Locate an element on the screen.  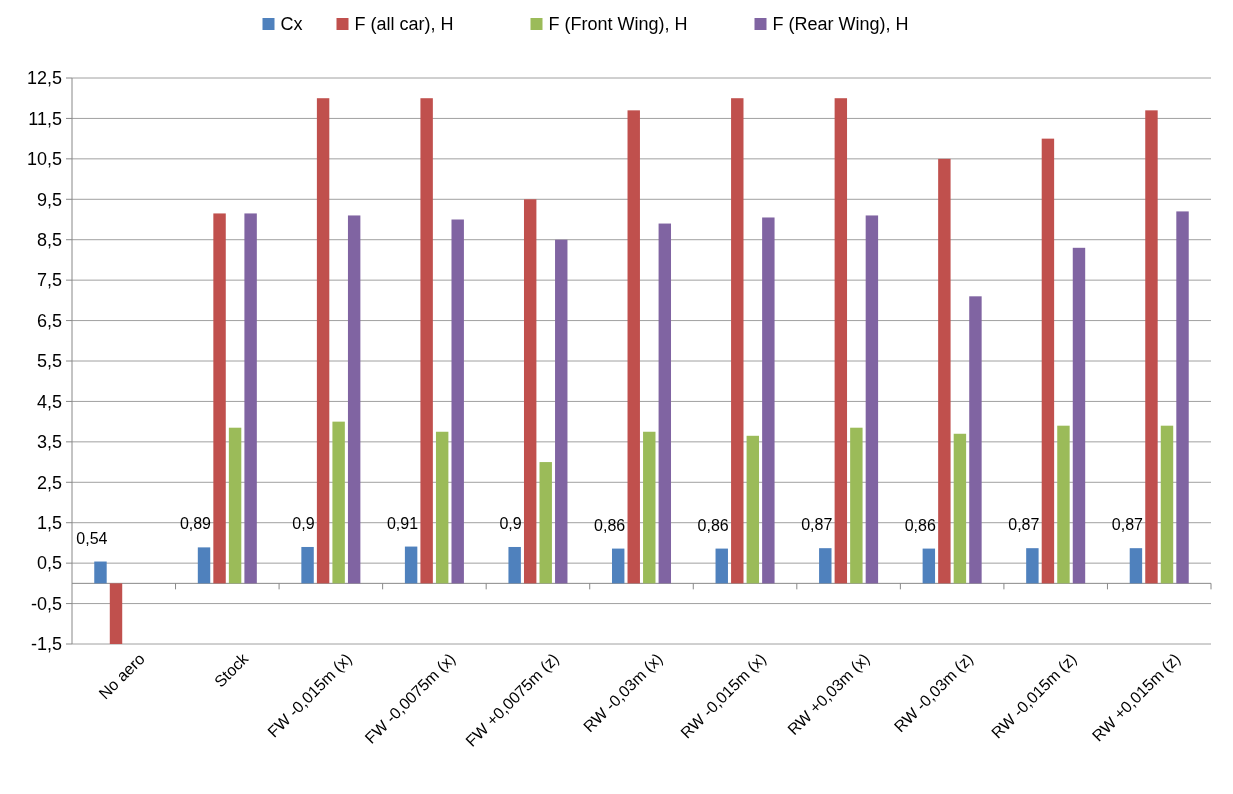
x-tick-label: No aero is located at coordinates (121, 676).